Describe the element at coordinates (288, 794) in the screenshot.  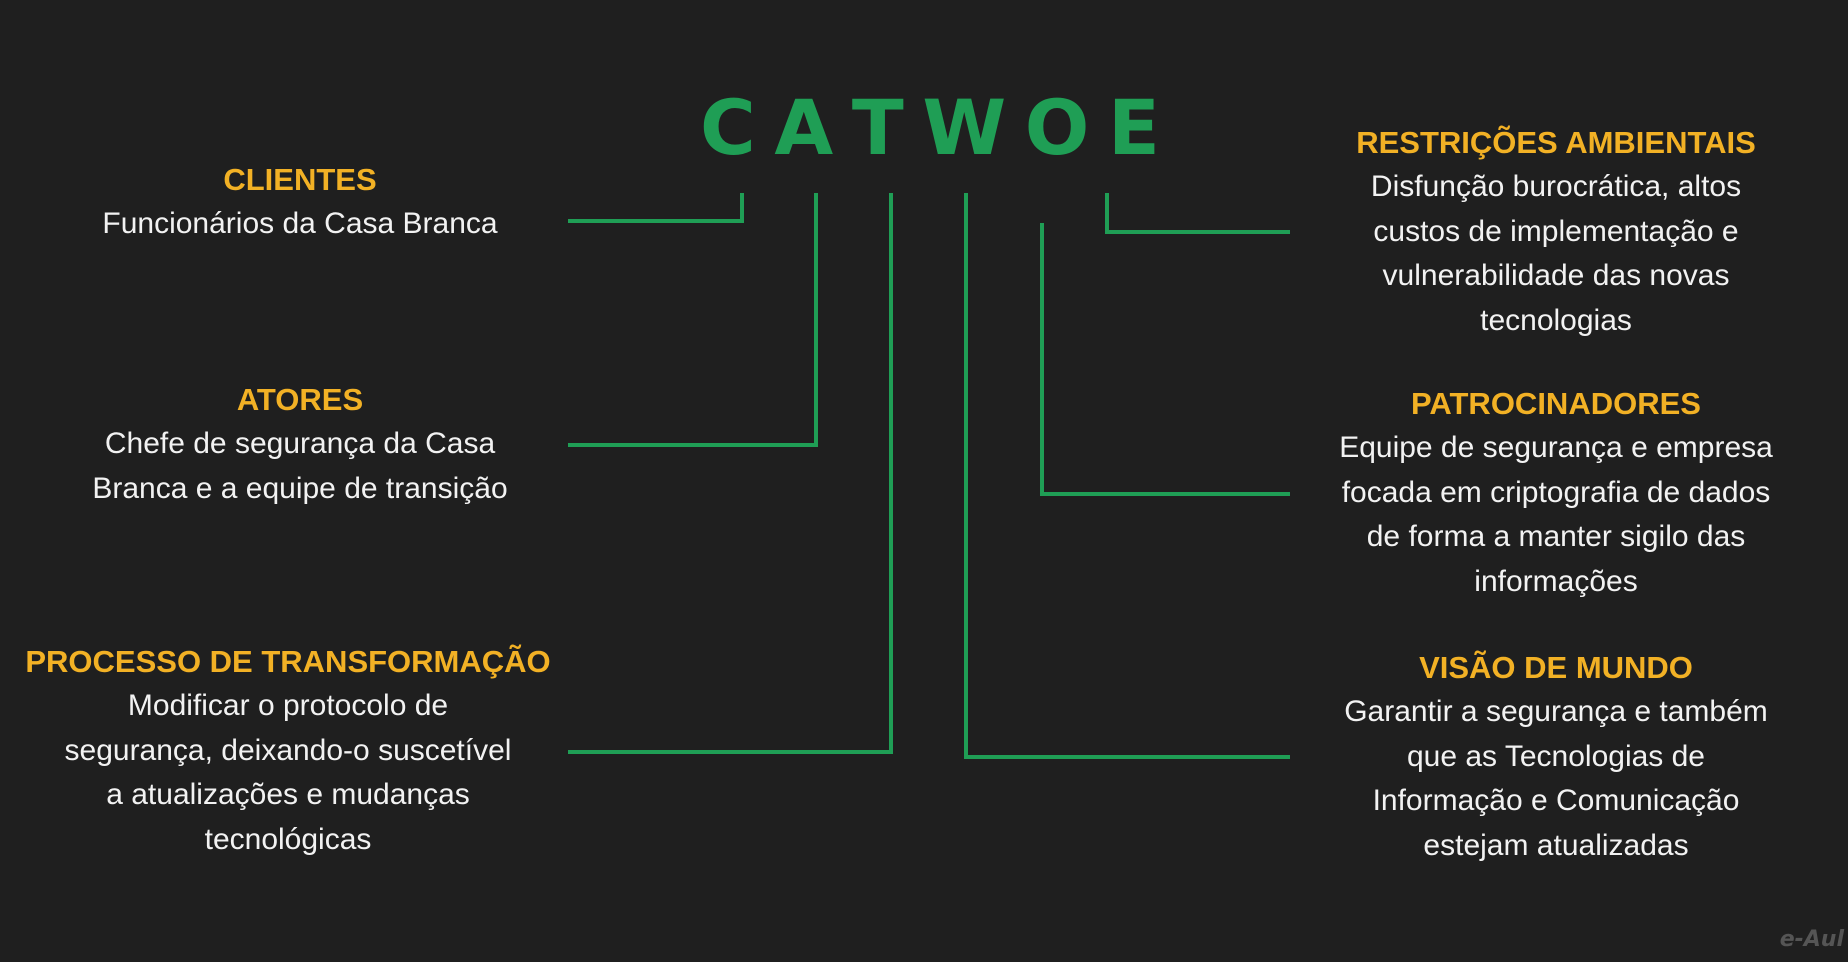
I see `transformacao-line: a atualizações e mudanças` at that location.